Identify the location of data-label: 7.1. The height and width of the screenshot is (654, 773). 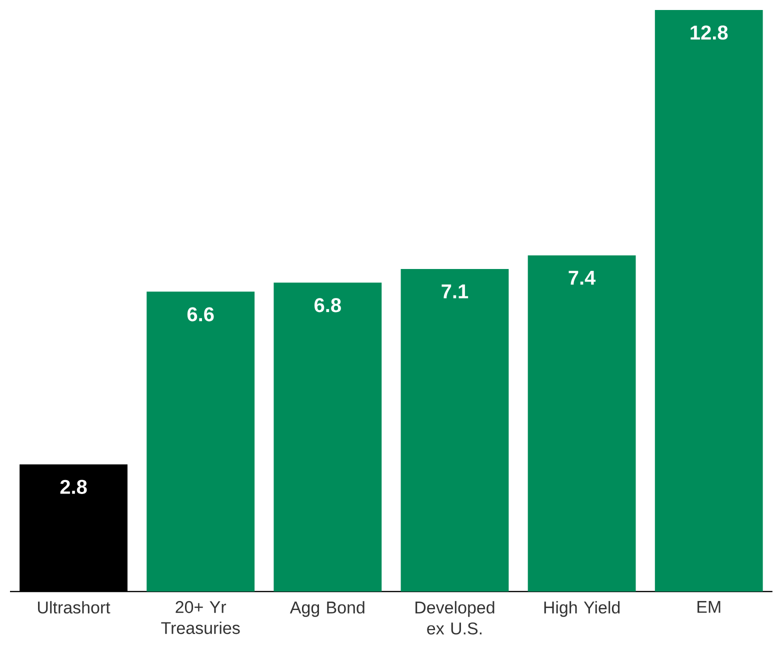
(455, 291).